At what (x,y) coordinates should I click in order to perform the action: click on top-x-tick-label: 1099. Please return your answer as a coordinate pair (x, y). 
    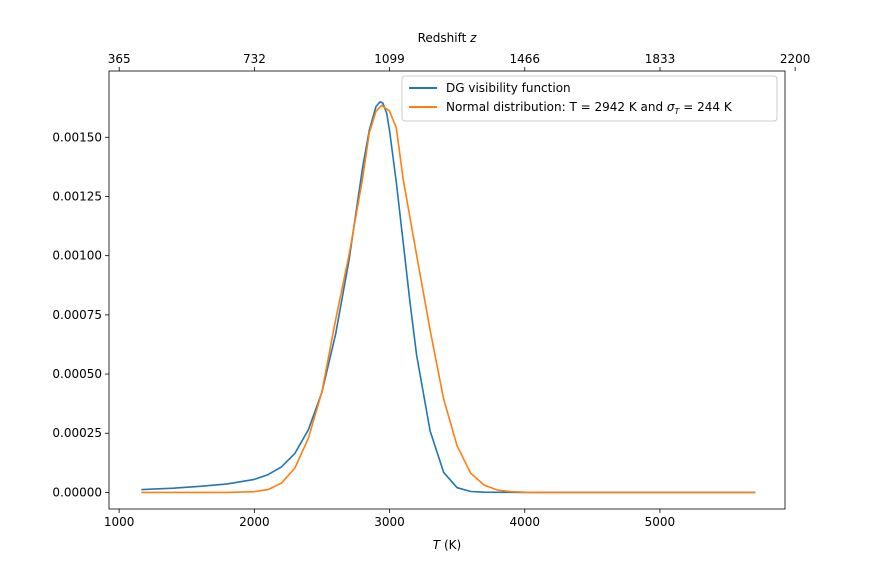
    Looking at the image, I should click on (389, 59).